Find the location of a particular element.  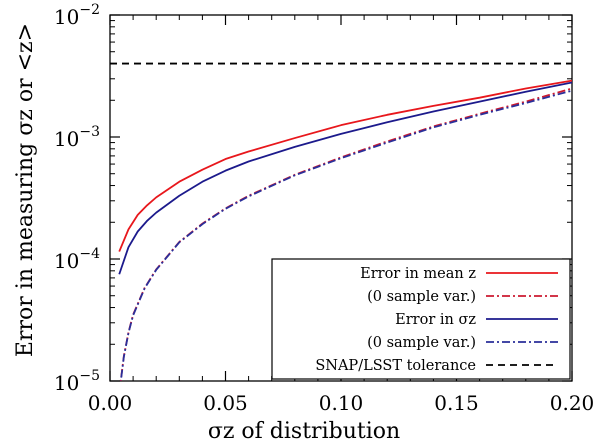

y-tick-exponent: −5 is located at coordinates (89, 376).